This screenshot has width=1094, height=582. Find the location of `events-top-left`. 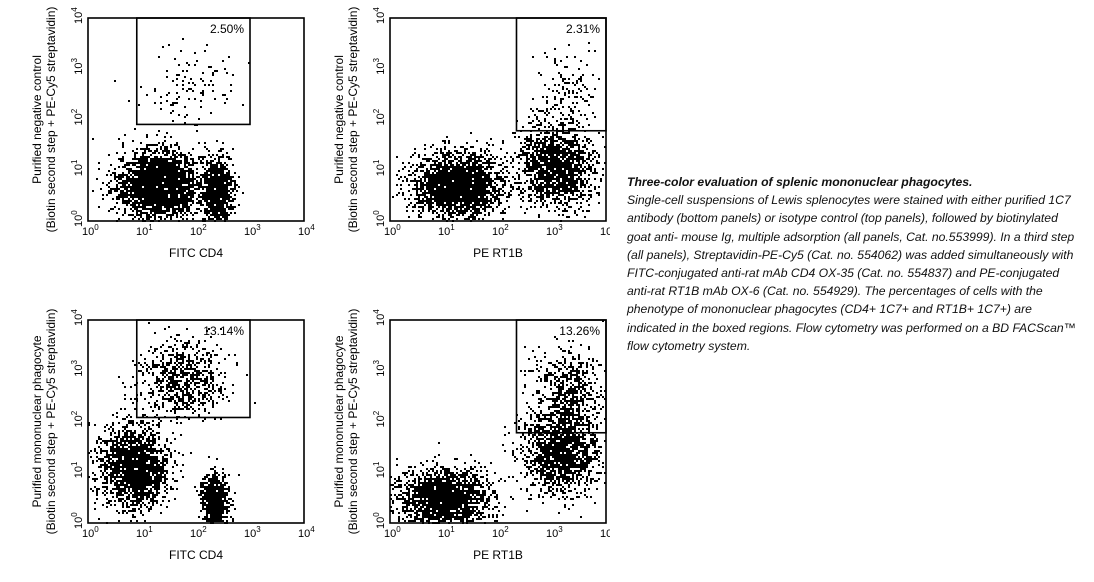

events-top-left is located at coordinates (171, 130).